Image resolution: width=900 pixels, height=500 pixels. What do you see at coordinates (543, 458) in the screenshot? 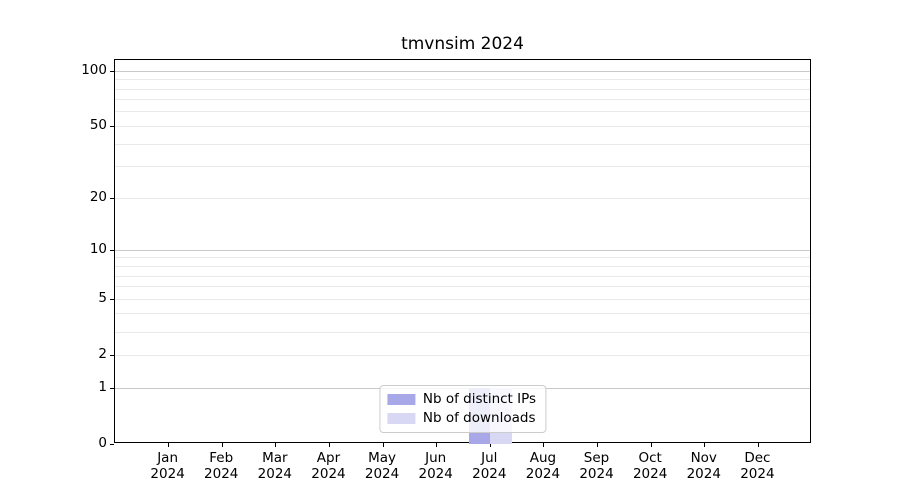
I see `x-tick-month: Aug` at bounding box center [543, 458].